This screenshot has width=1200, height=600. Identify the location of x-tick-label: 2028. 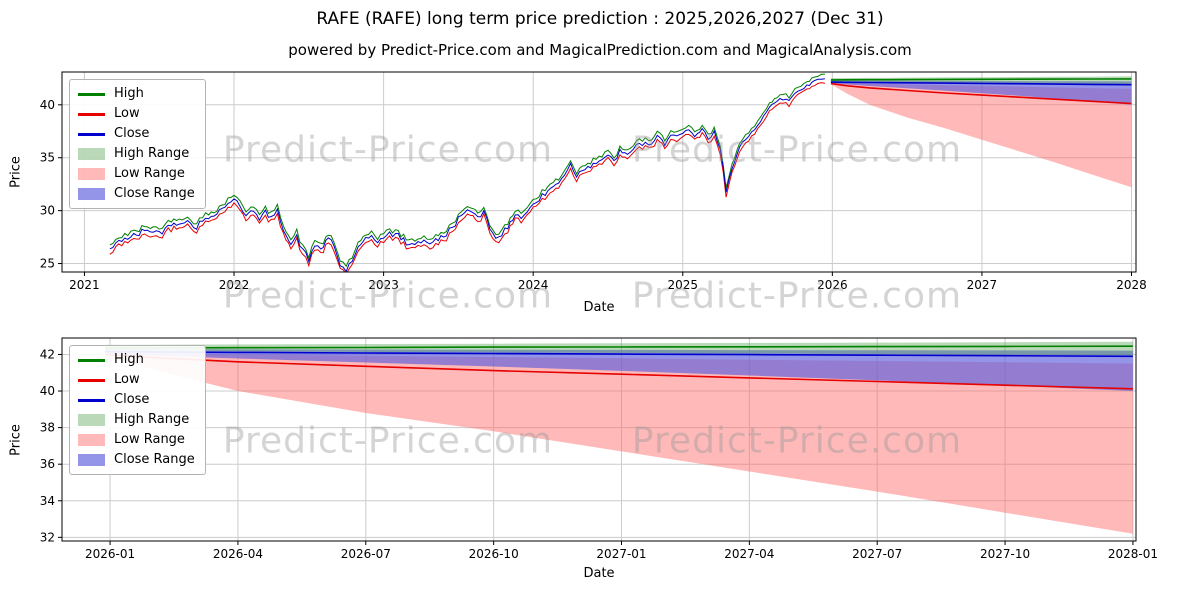
(1131, 285).